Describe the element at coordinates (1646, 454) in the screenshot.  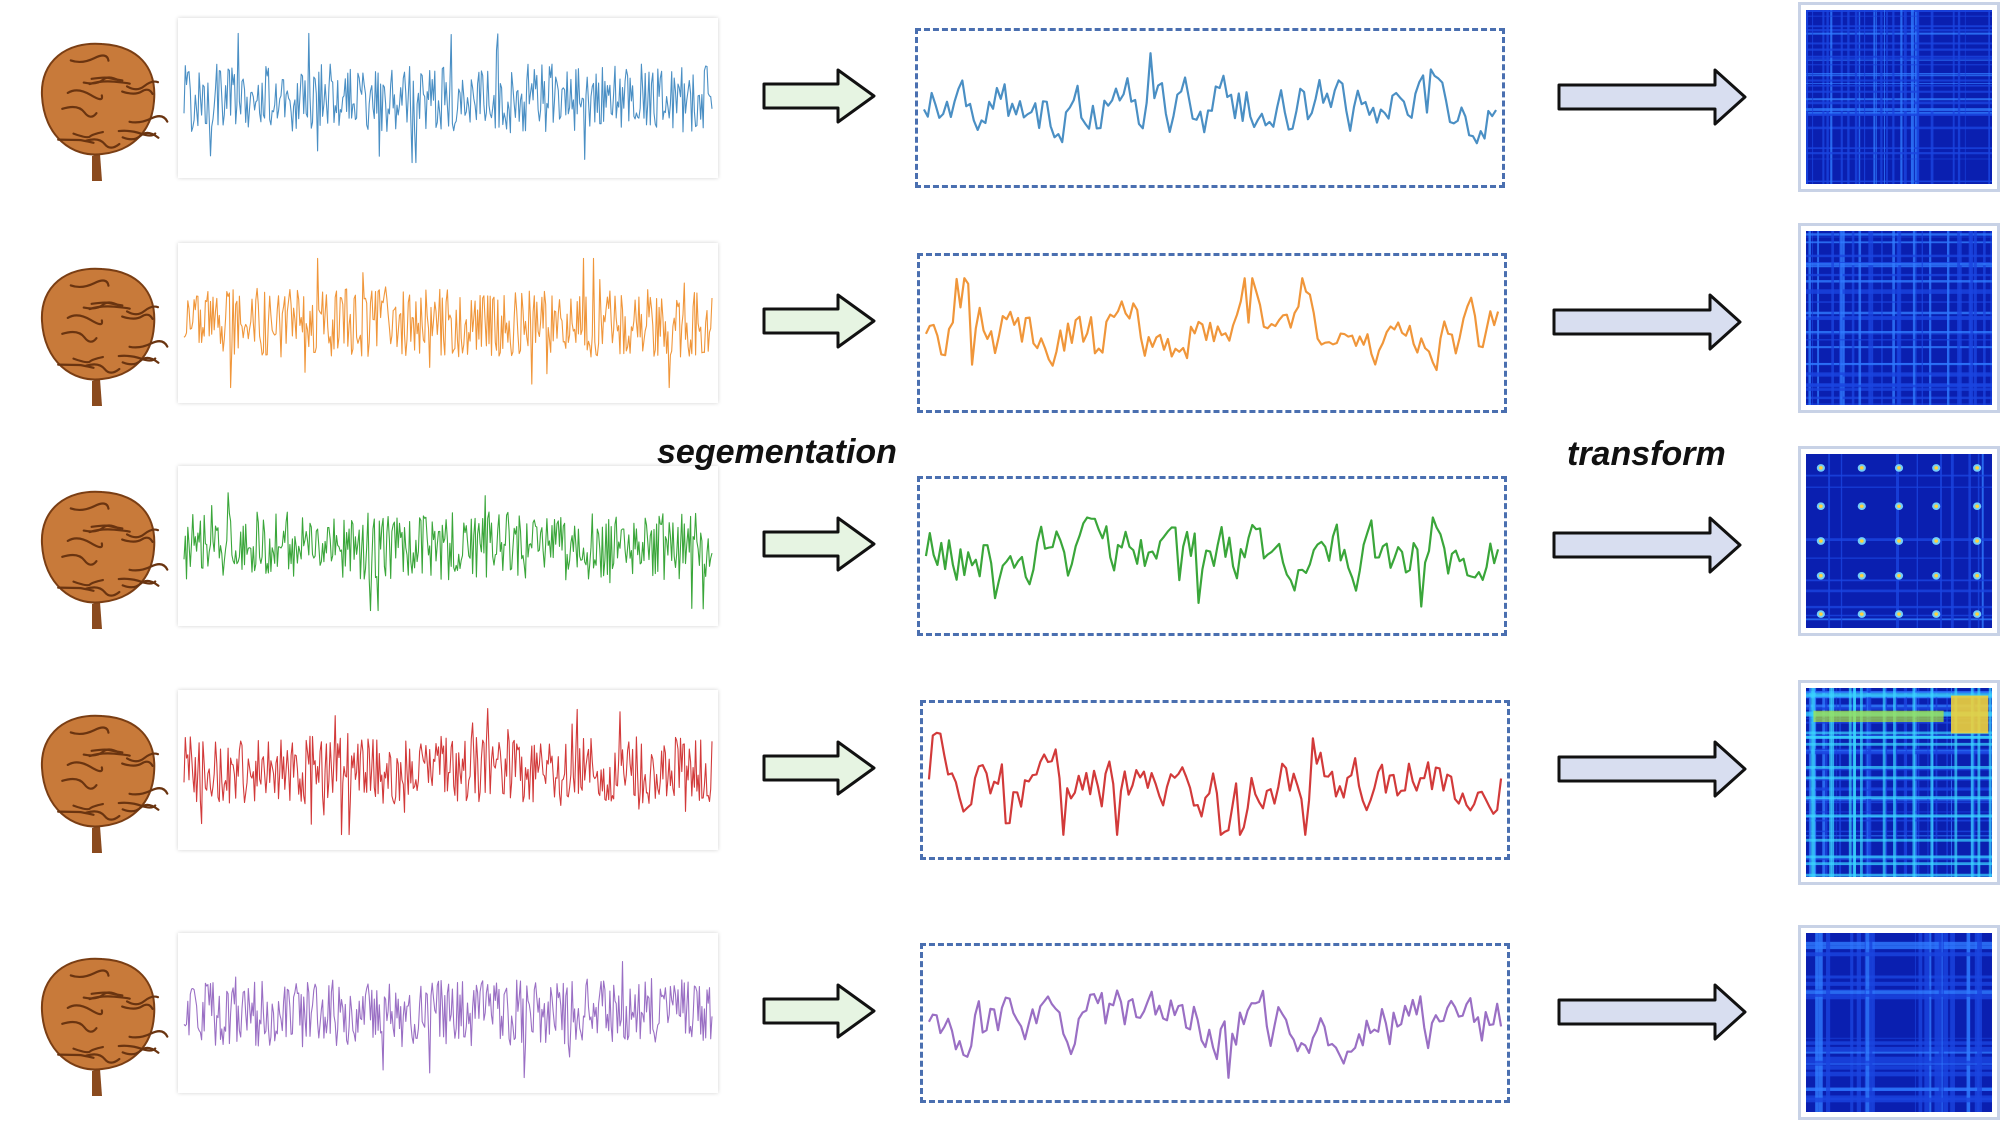
I see `transform-label: transform` at that location.